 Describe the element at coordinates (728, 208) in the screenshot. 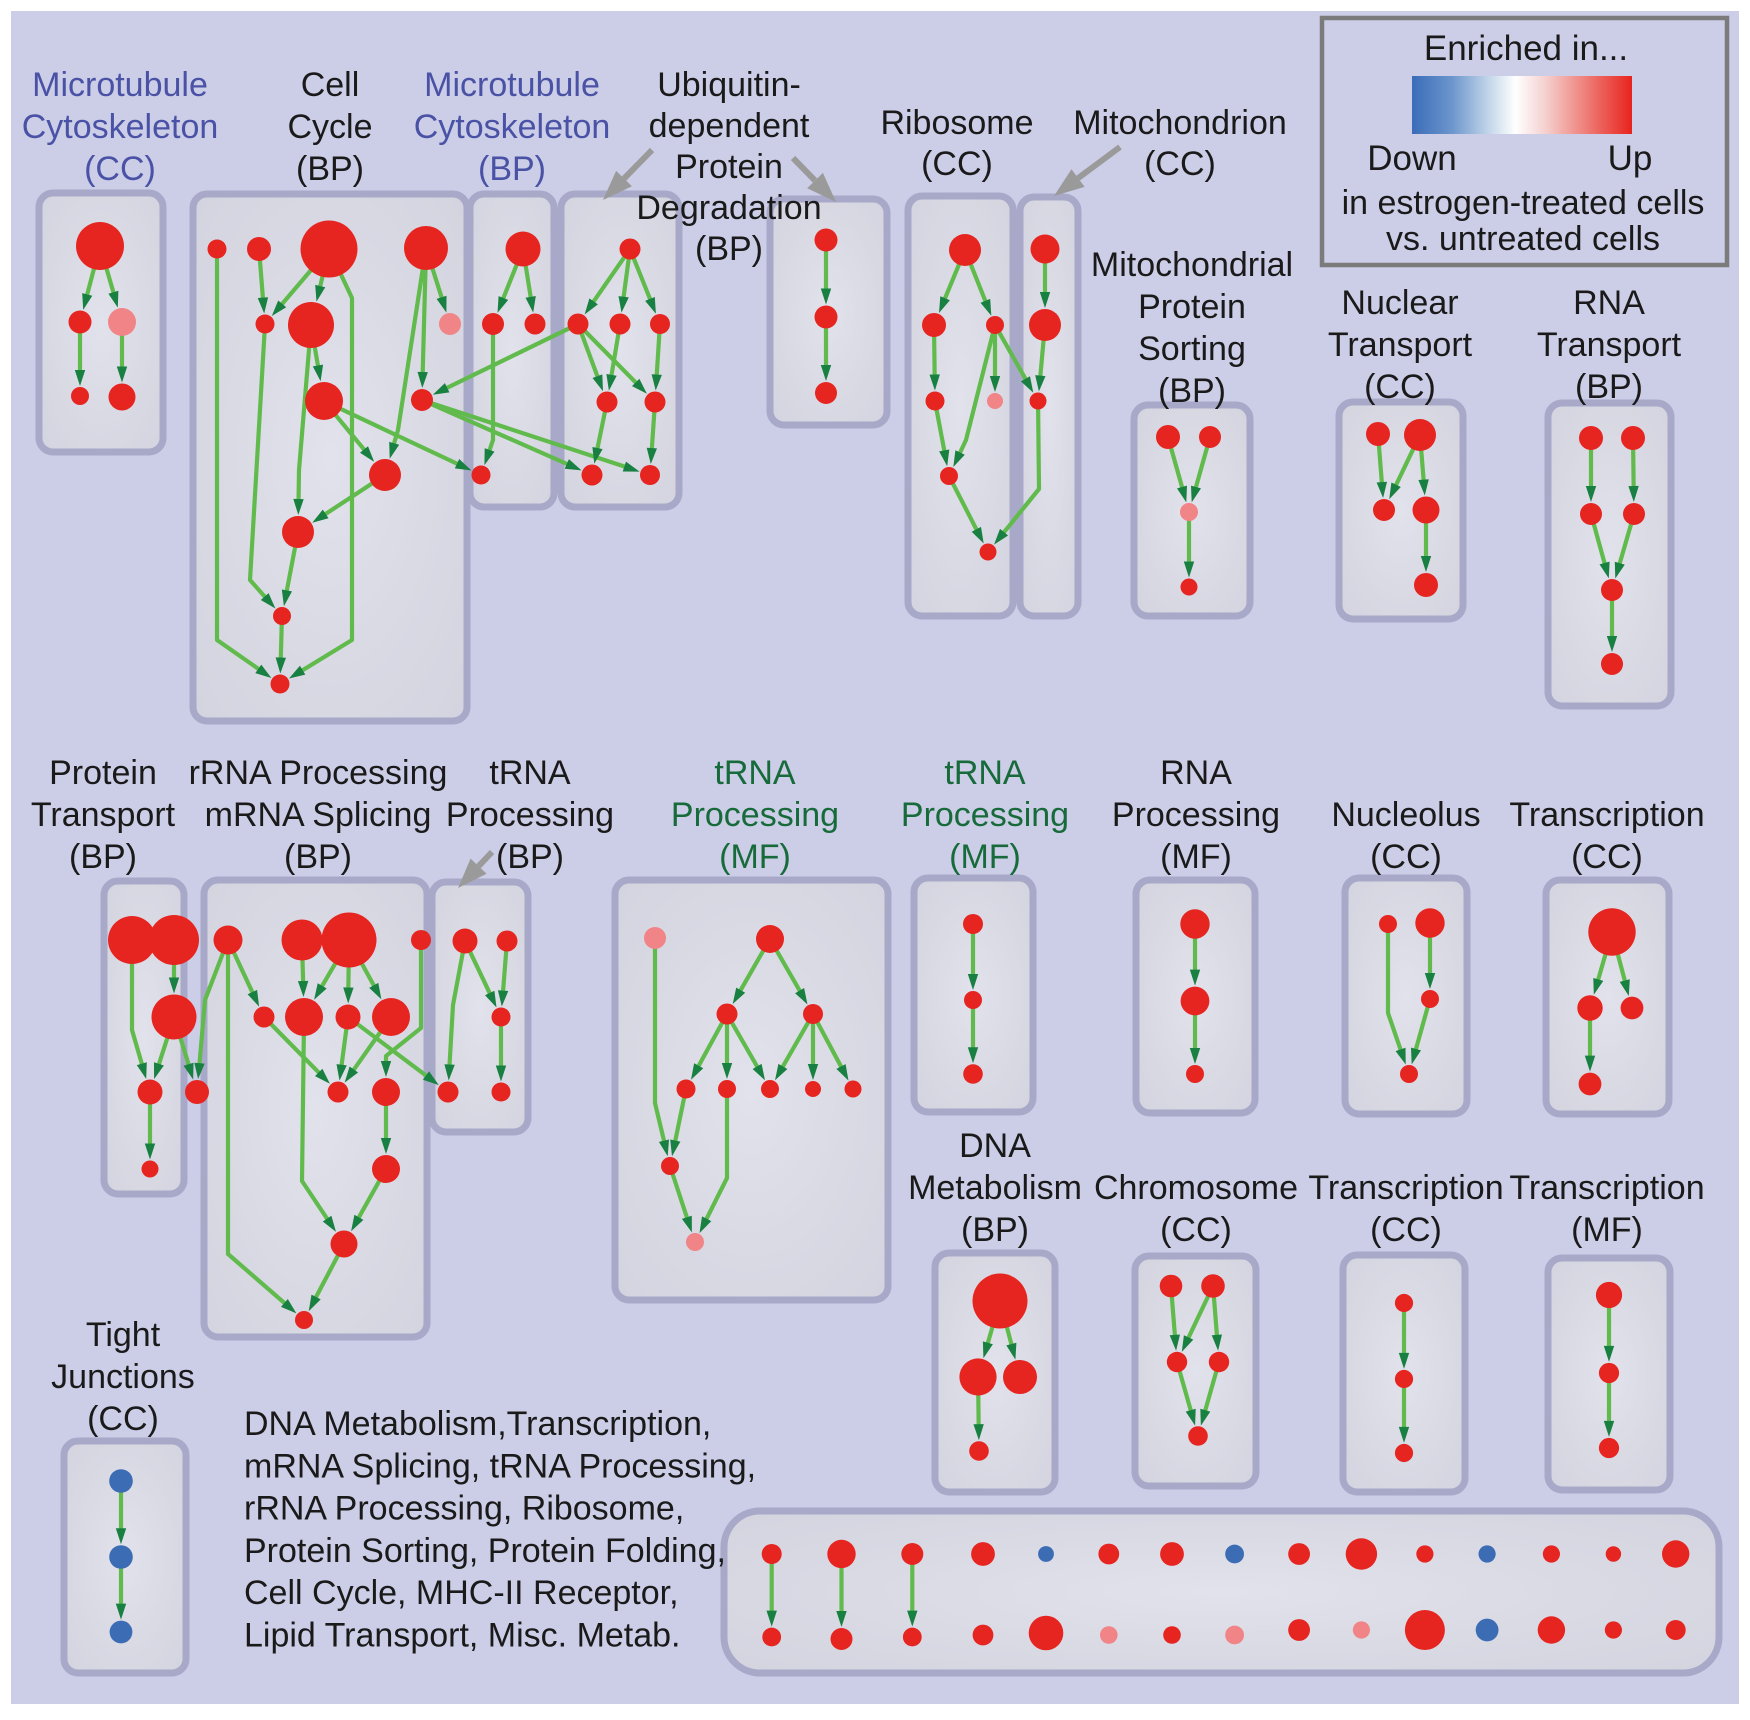

I see `svg-text: Degradation` at that location.